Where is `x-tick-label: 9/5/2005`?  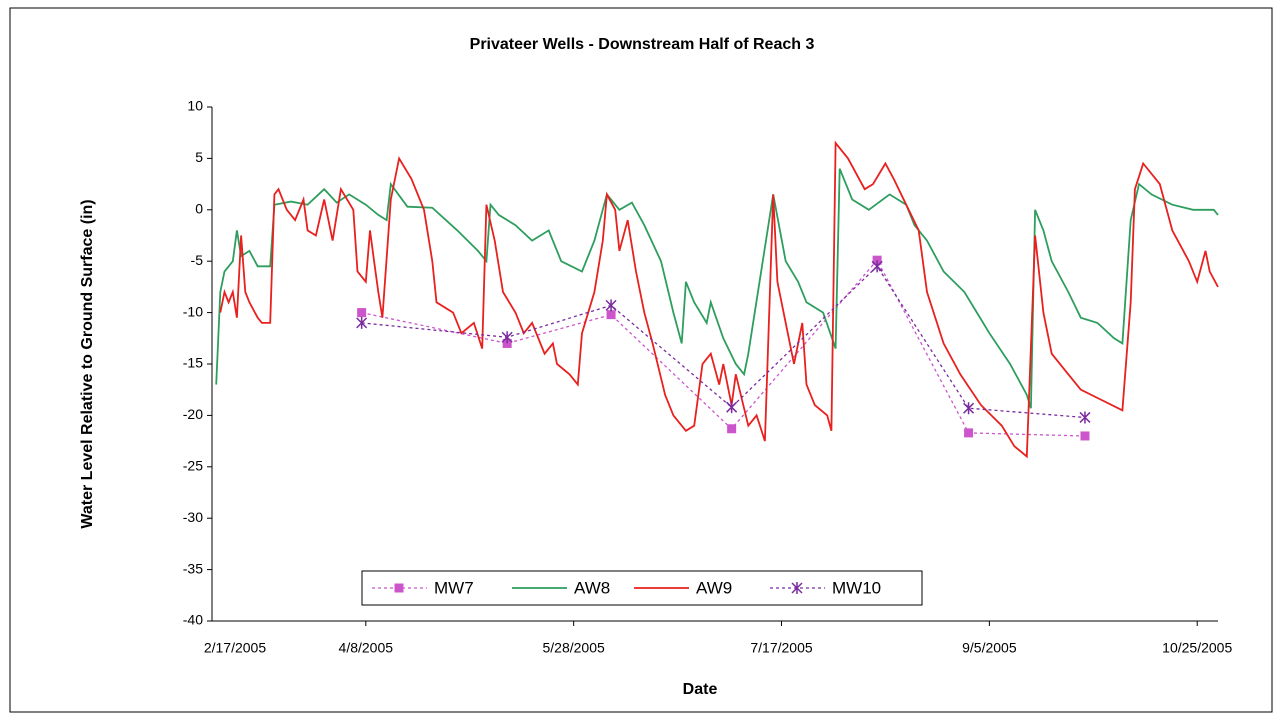 x-tick-label: 9/5/2005 is located at coordinates (989, 648).